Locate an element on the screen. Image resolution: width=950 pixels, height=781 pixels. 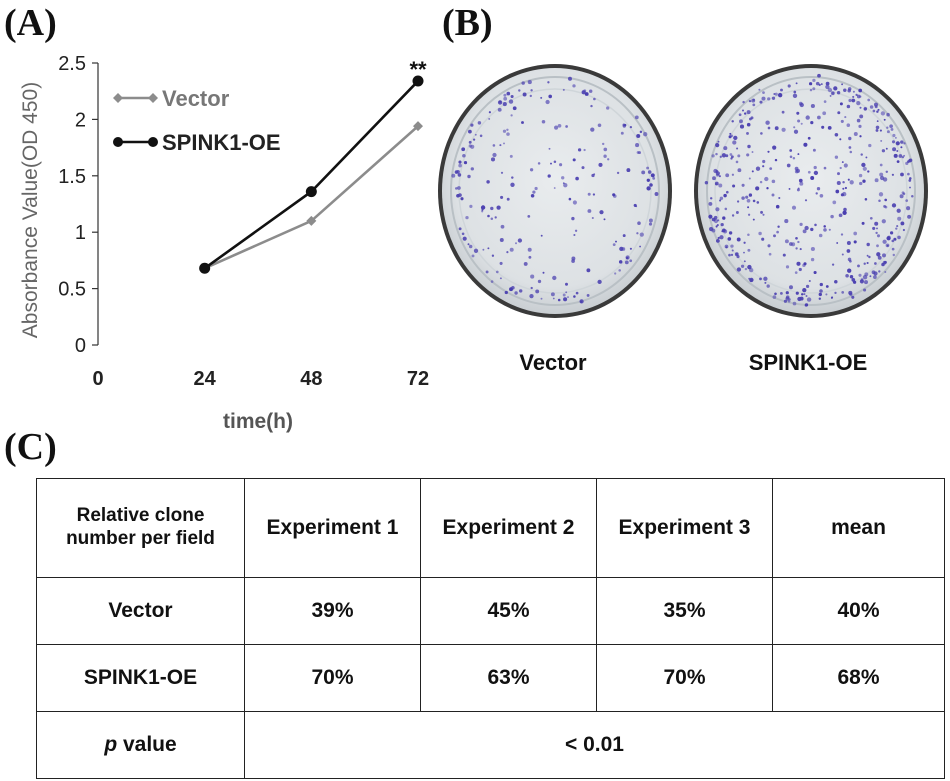
table-cell: 70% is located at coordinates (684, 678).